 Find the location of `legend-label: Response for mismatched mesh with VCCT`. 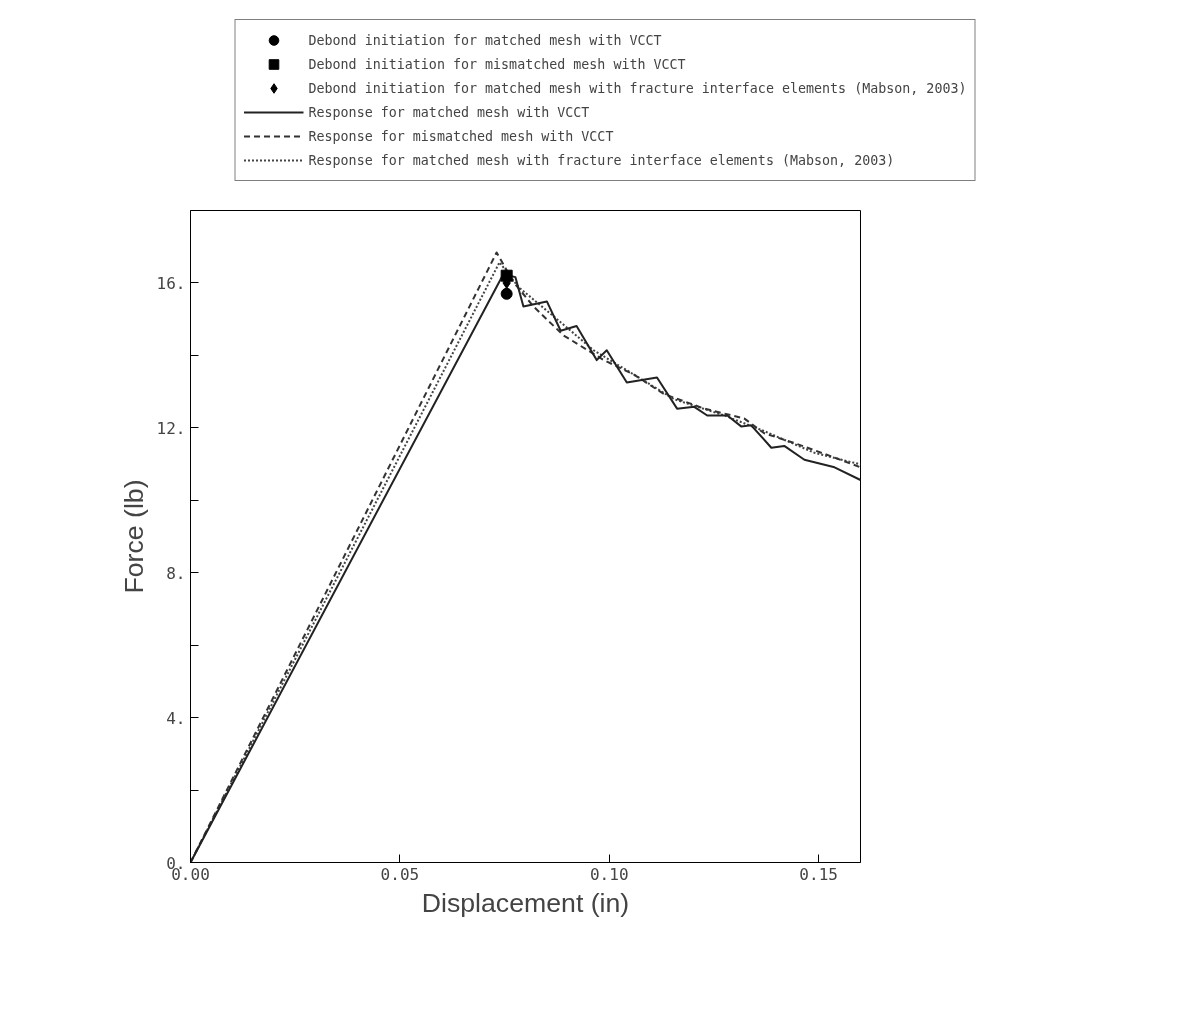

legend-label: Response for mismatched mesh with VCCT is located at coordinates (461, 136).